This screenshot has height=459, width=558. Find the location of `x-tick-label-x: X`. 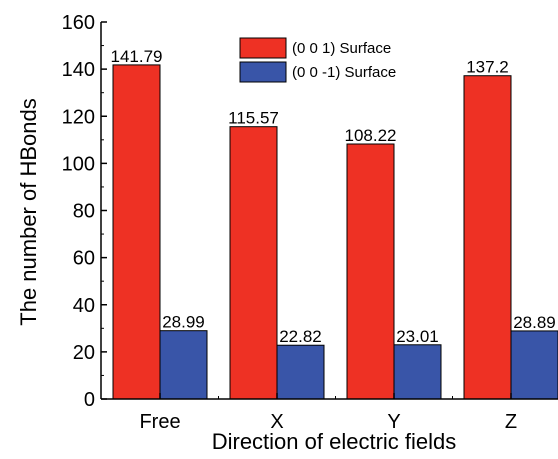

x-tick-label-x: X is located at coordinates (276, 422).